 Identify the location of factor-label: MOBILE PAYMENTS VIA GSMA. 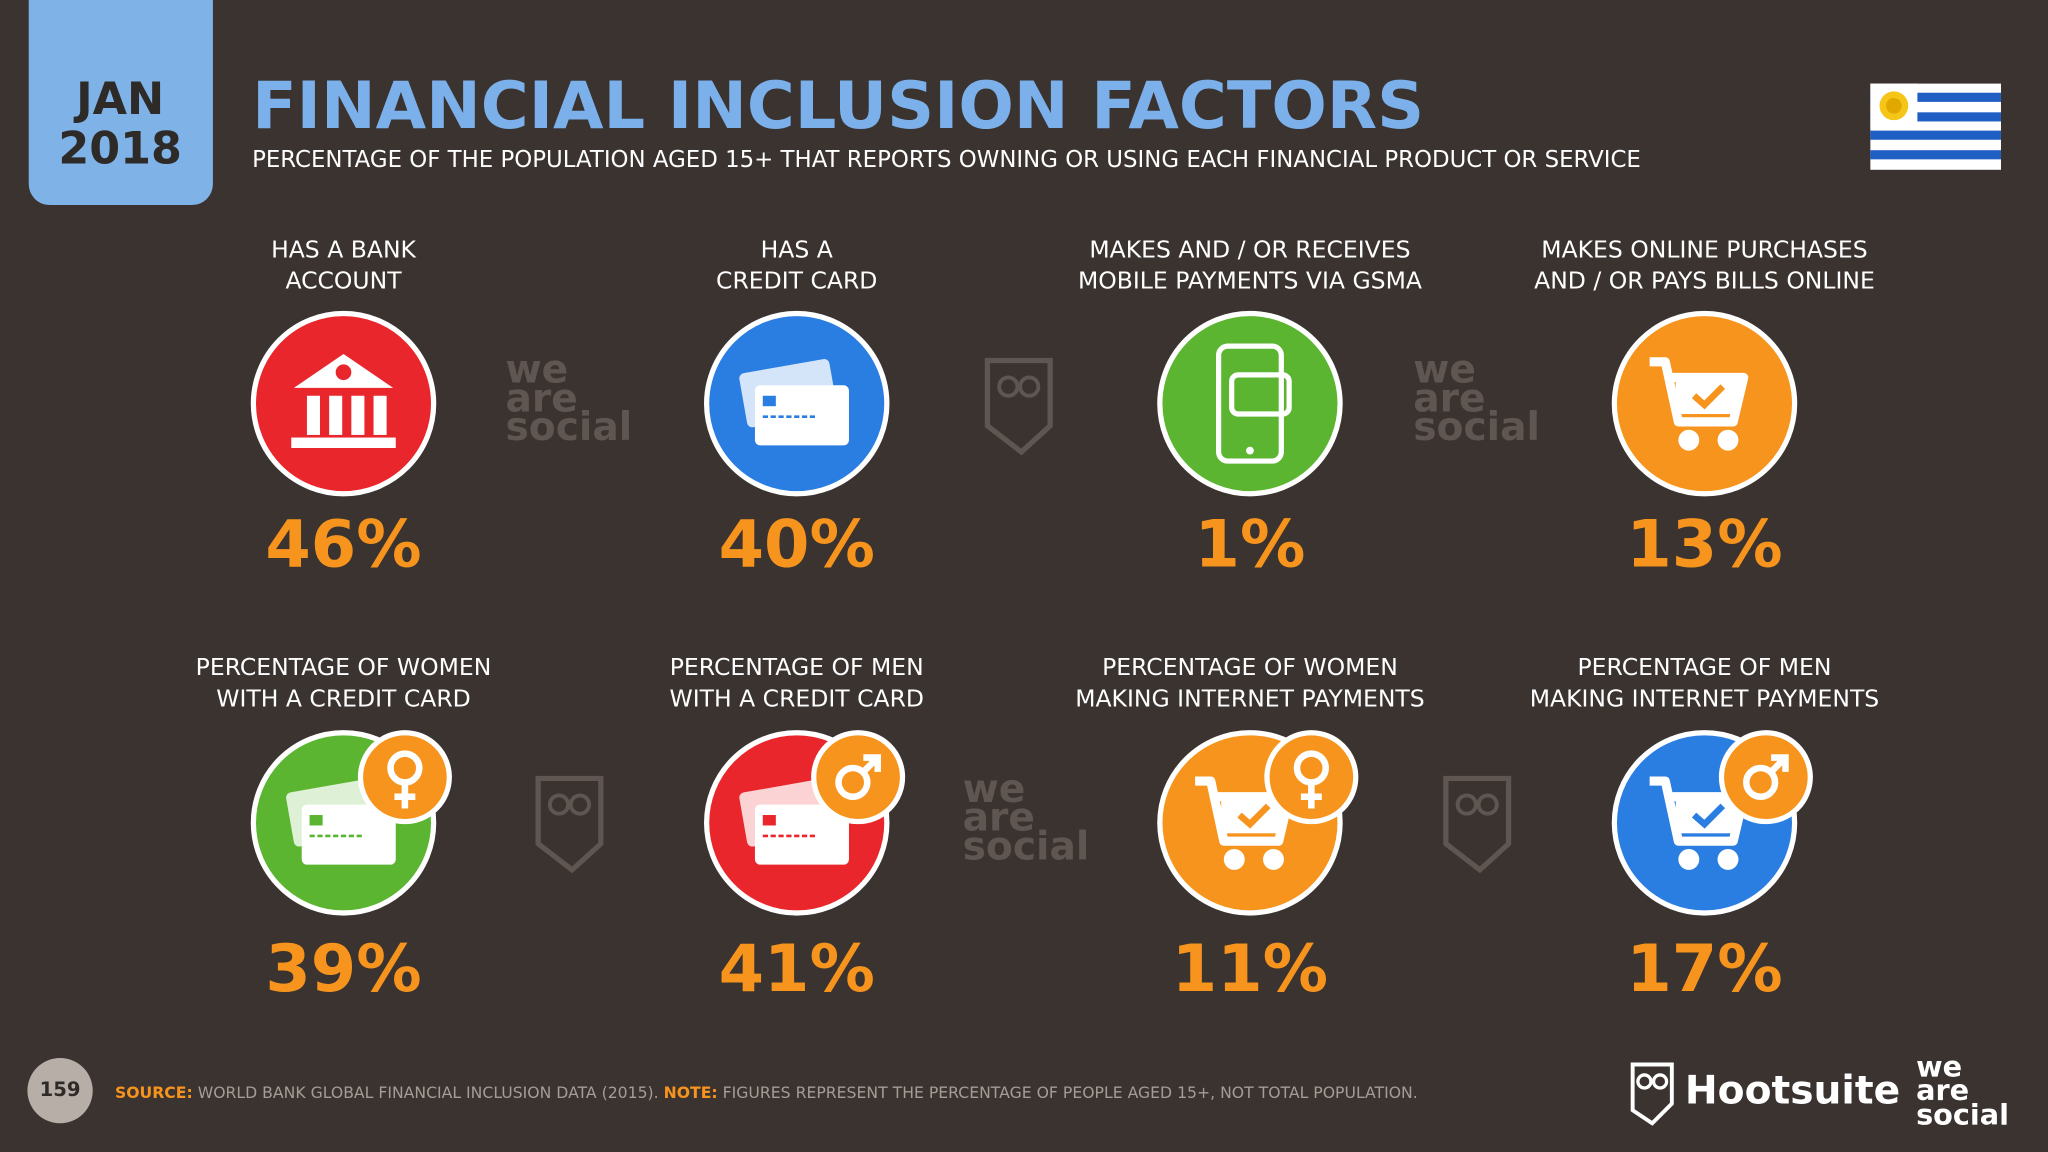
(1250, 281).